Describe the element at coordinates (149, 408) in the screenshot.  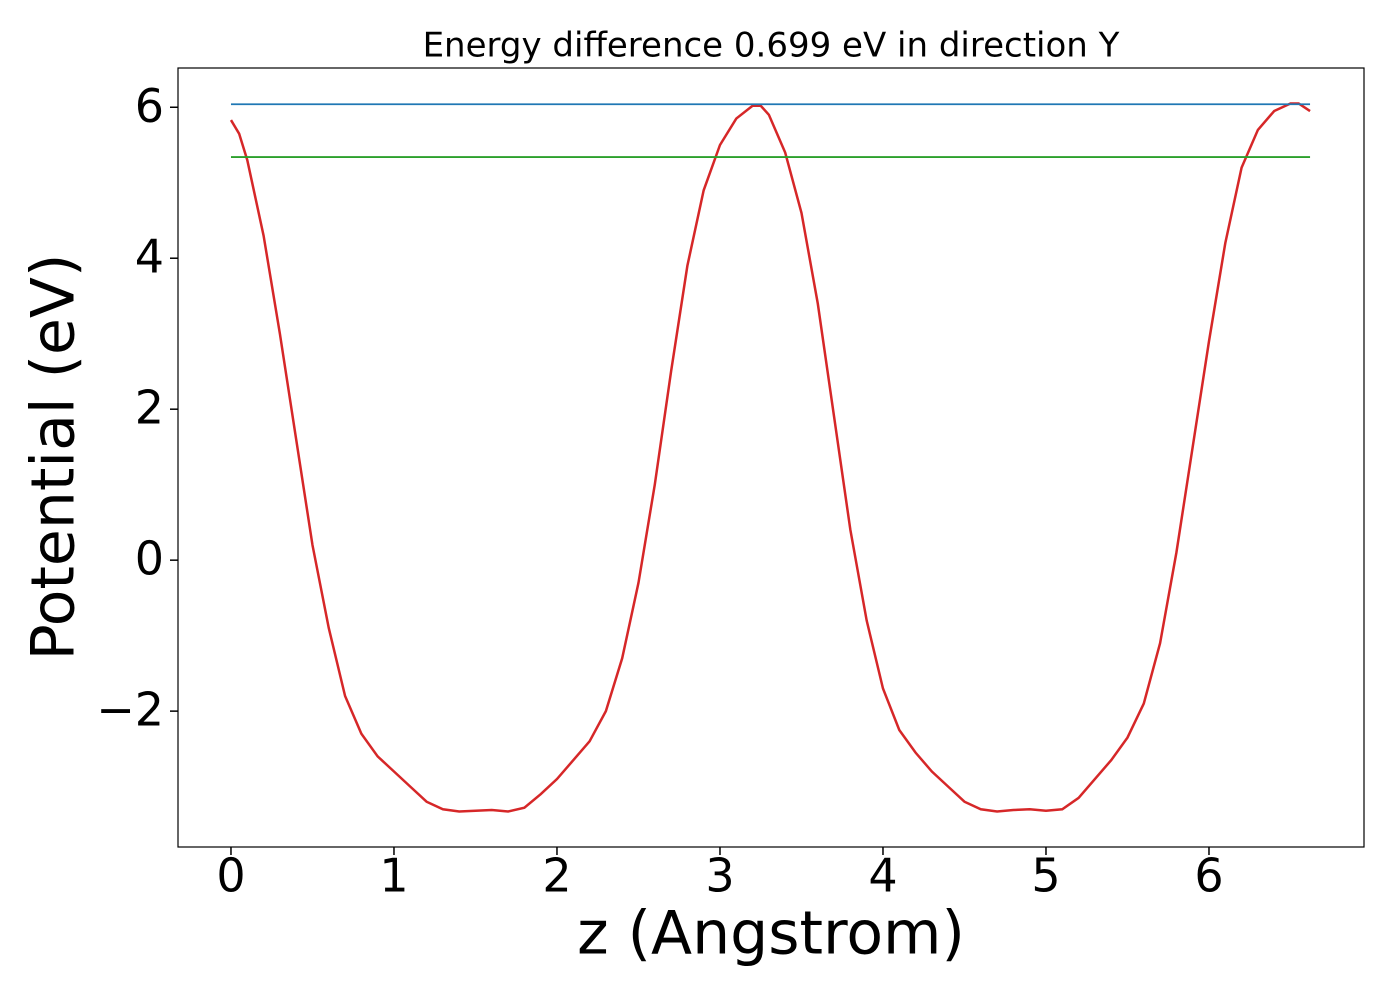
I see `y-tick-label: 2` at that location.